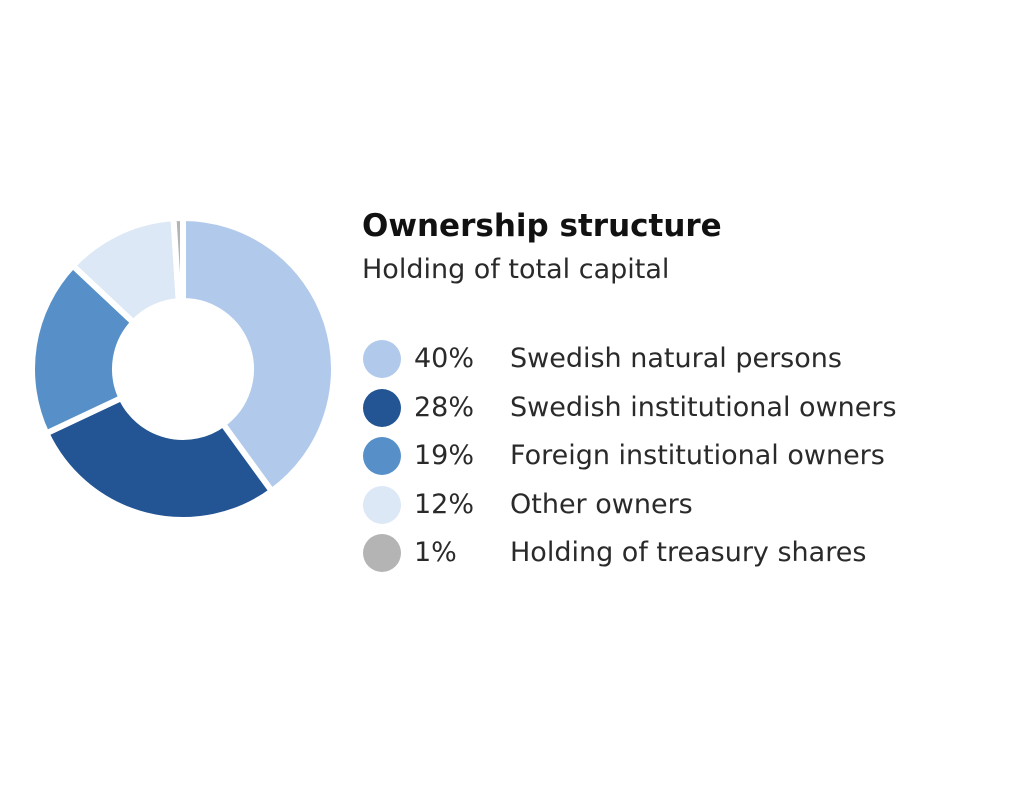  Describe the element at coordinates (83, 349) in the screenshot. I see `donut-slice-foreign-institutional-owners` at that location.